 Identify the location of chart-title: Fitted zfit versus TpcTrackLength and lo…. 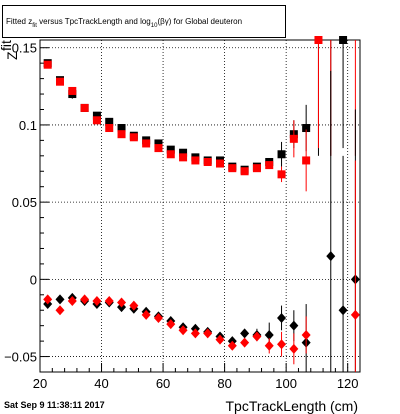
(124, 23).